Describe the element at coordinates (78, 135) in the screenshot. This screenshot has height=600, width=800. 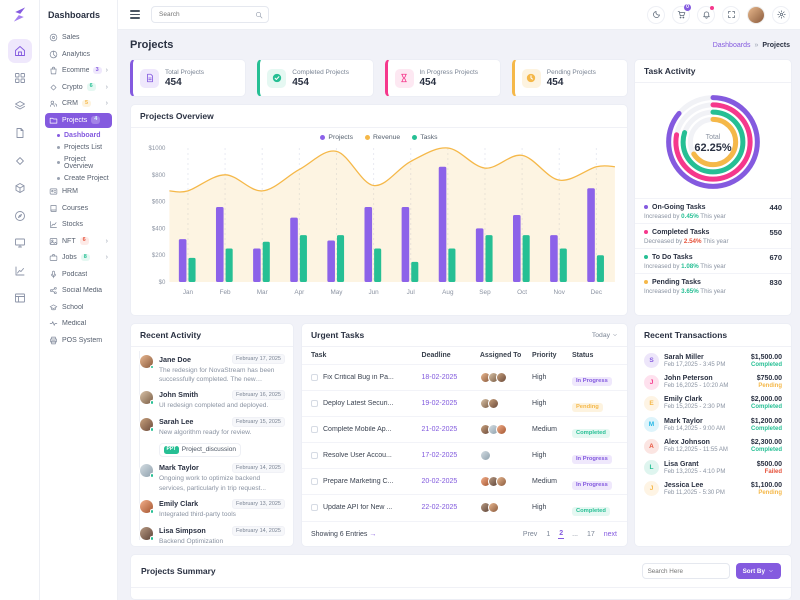
I see `sidebar-subitem-dashboard: Dashboard` at that location.